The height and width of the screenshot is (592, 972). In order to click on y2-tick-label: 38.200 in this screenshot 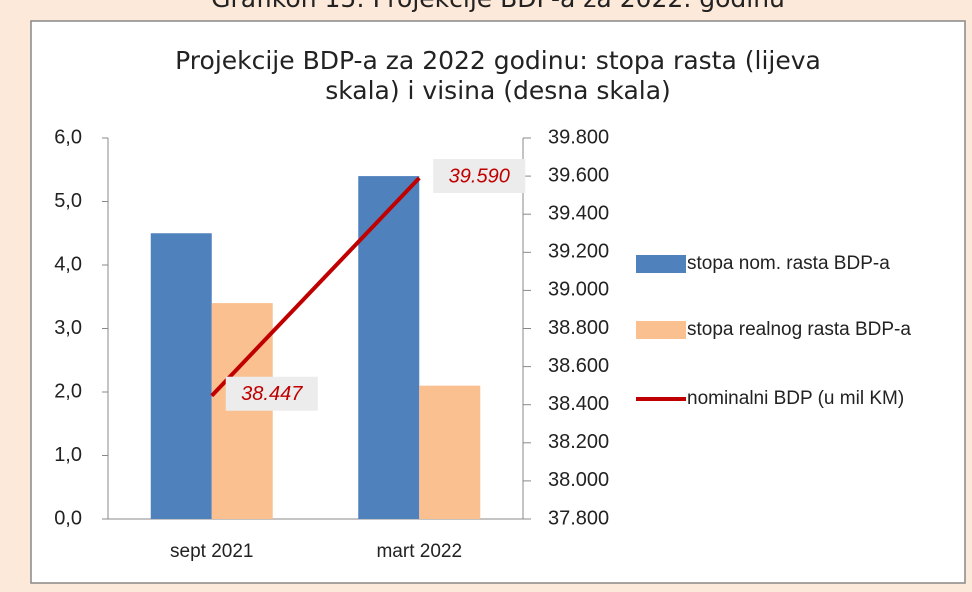, I will do `click(578, 442)`.